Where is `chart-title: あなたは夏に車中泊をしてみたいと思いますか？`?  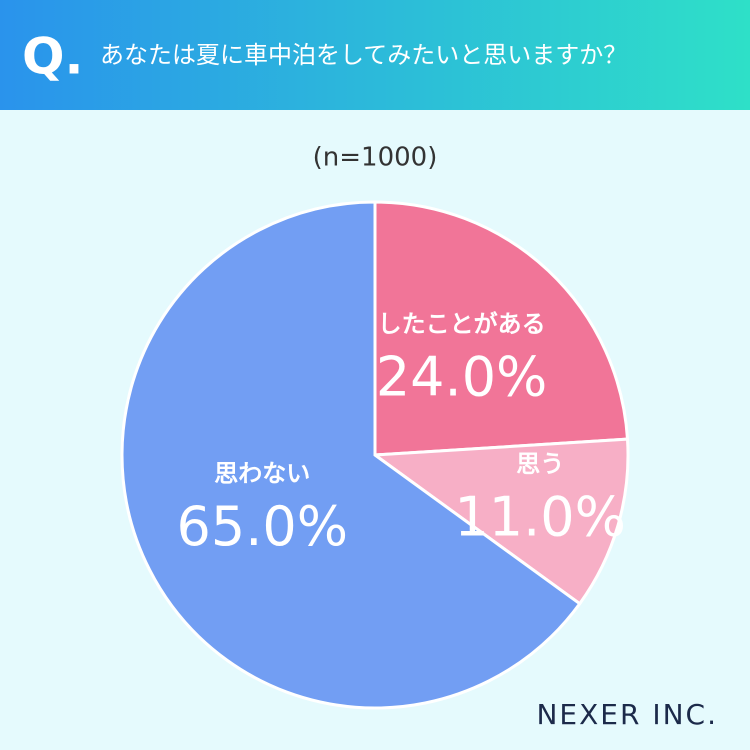
chart-title: あなたは夏に車中泊をしてみたいと思いますか？ is located at coordinates (363, 55).